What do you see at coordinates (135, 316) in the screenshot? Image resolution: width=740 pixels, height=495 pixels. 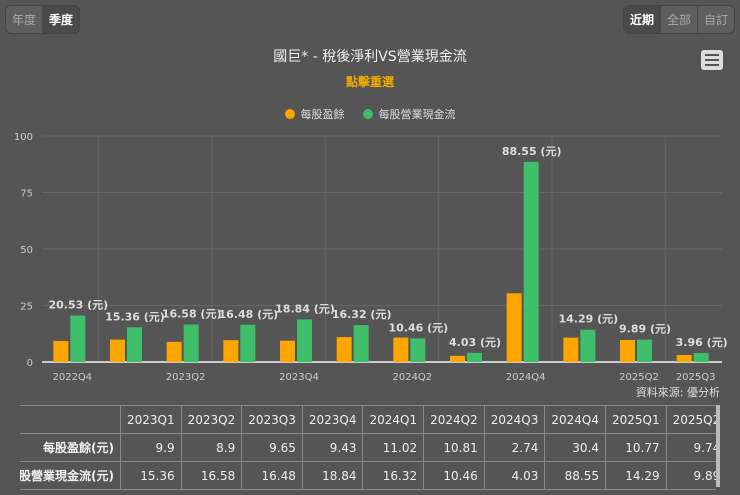 I see `data-label: 15.36 (元)` at bounding box center [135, 316].